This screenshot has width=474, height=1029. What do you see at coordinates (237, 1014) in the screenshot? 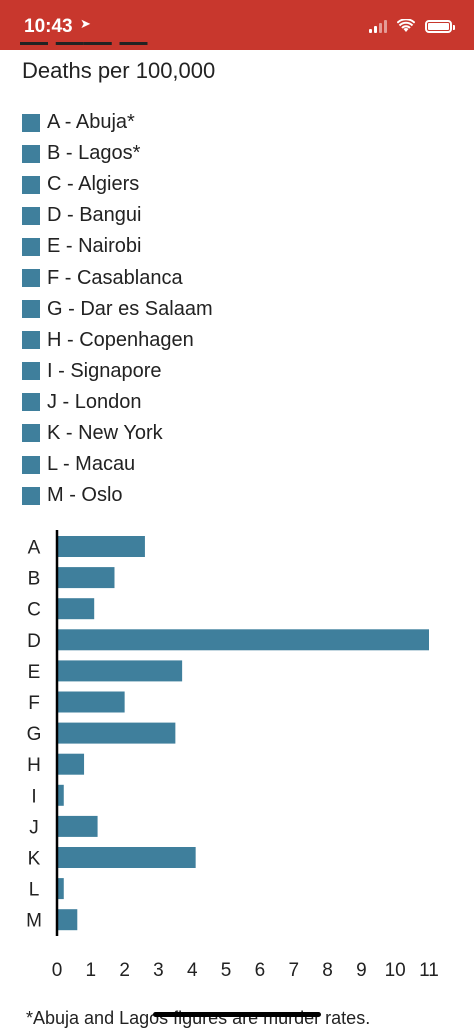
I see `home-indicator` at bounding box center [237, 1014].